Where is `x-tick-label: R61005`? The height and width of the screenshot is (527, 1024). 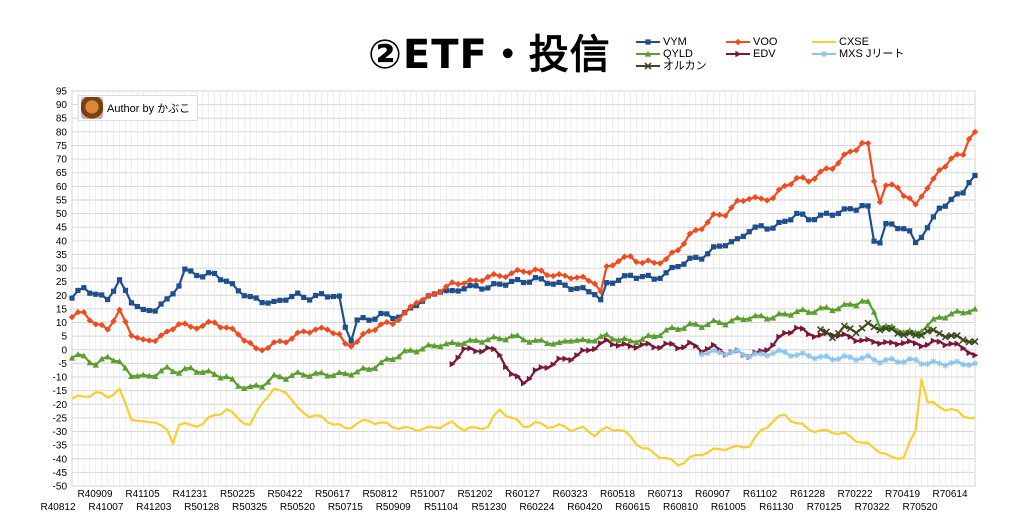
x-tick-label: R61005 is located at coordinates (728, 507).